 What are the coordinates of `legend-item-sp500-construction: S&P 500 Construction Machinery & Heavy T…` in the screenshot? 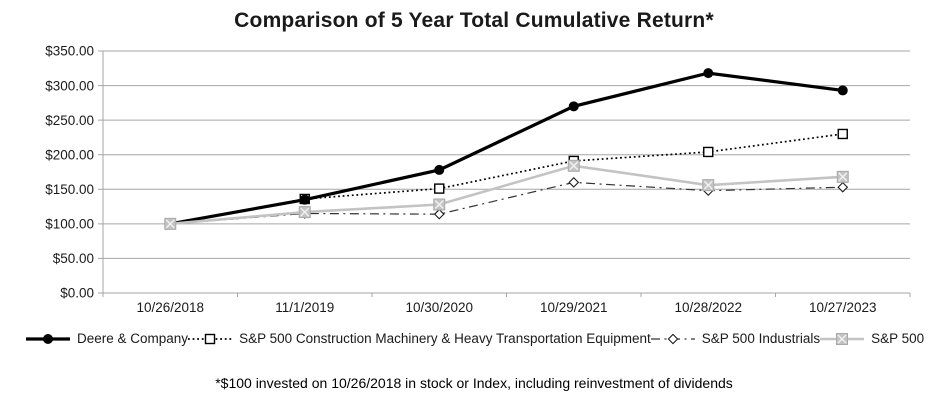 It's located at (419, 338).